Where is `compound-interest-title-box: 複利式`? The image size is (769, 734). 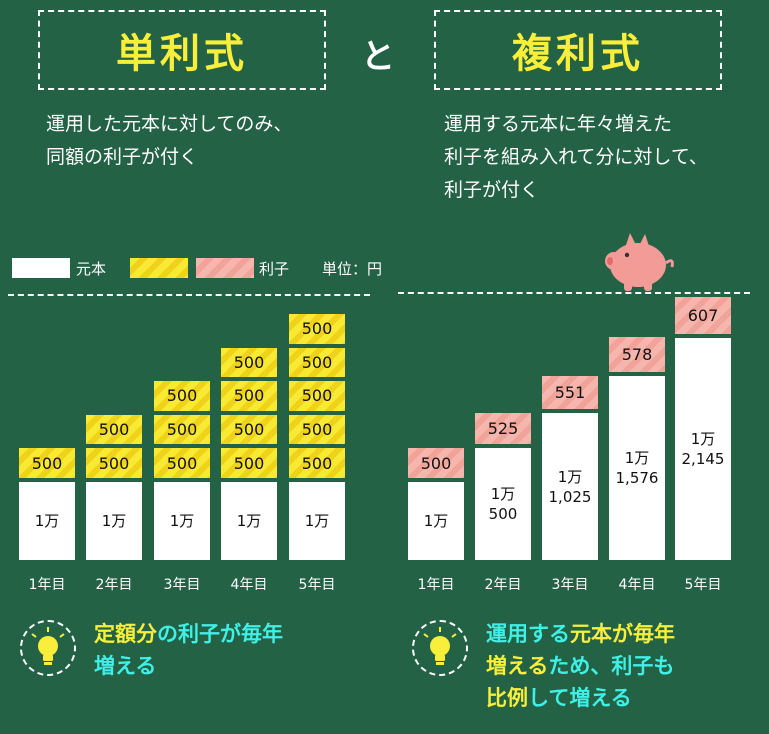
compound-interest-title-box: 複利式 is located at coordinates (578, 50).